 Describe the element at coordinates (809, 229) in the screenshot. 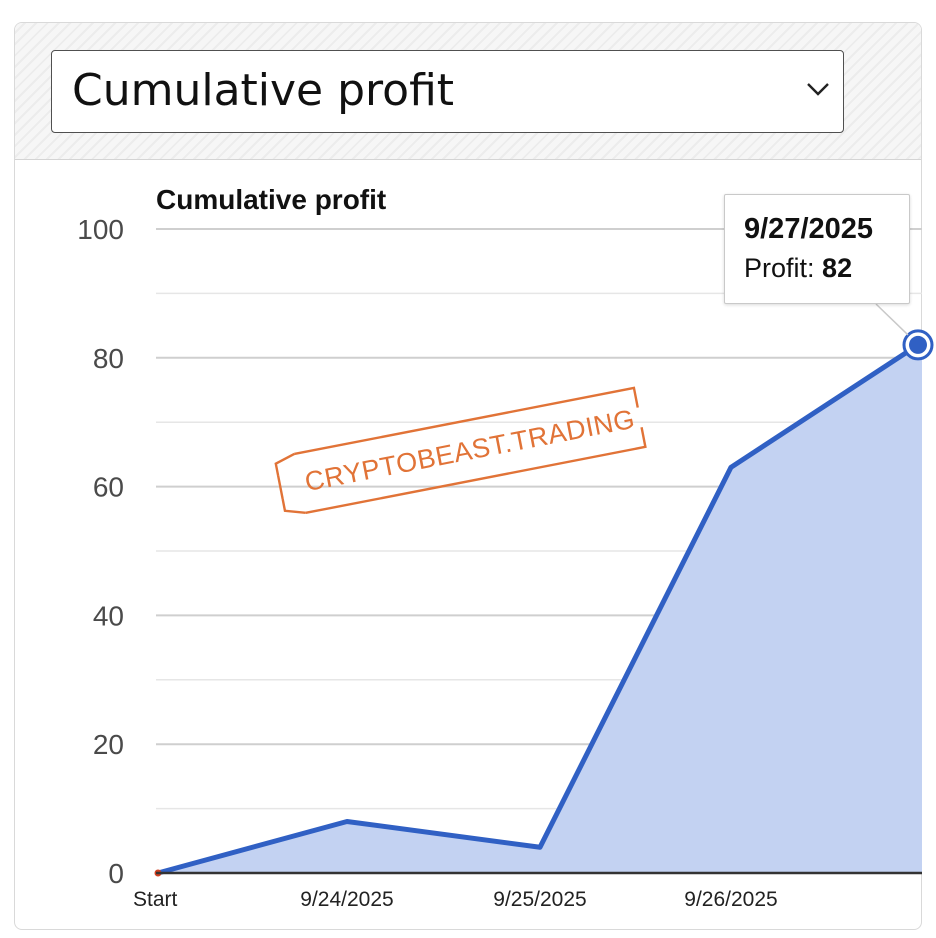

I see `tooltip-date: 9/27/2025` at that location.